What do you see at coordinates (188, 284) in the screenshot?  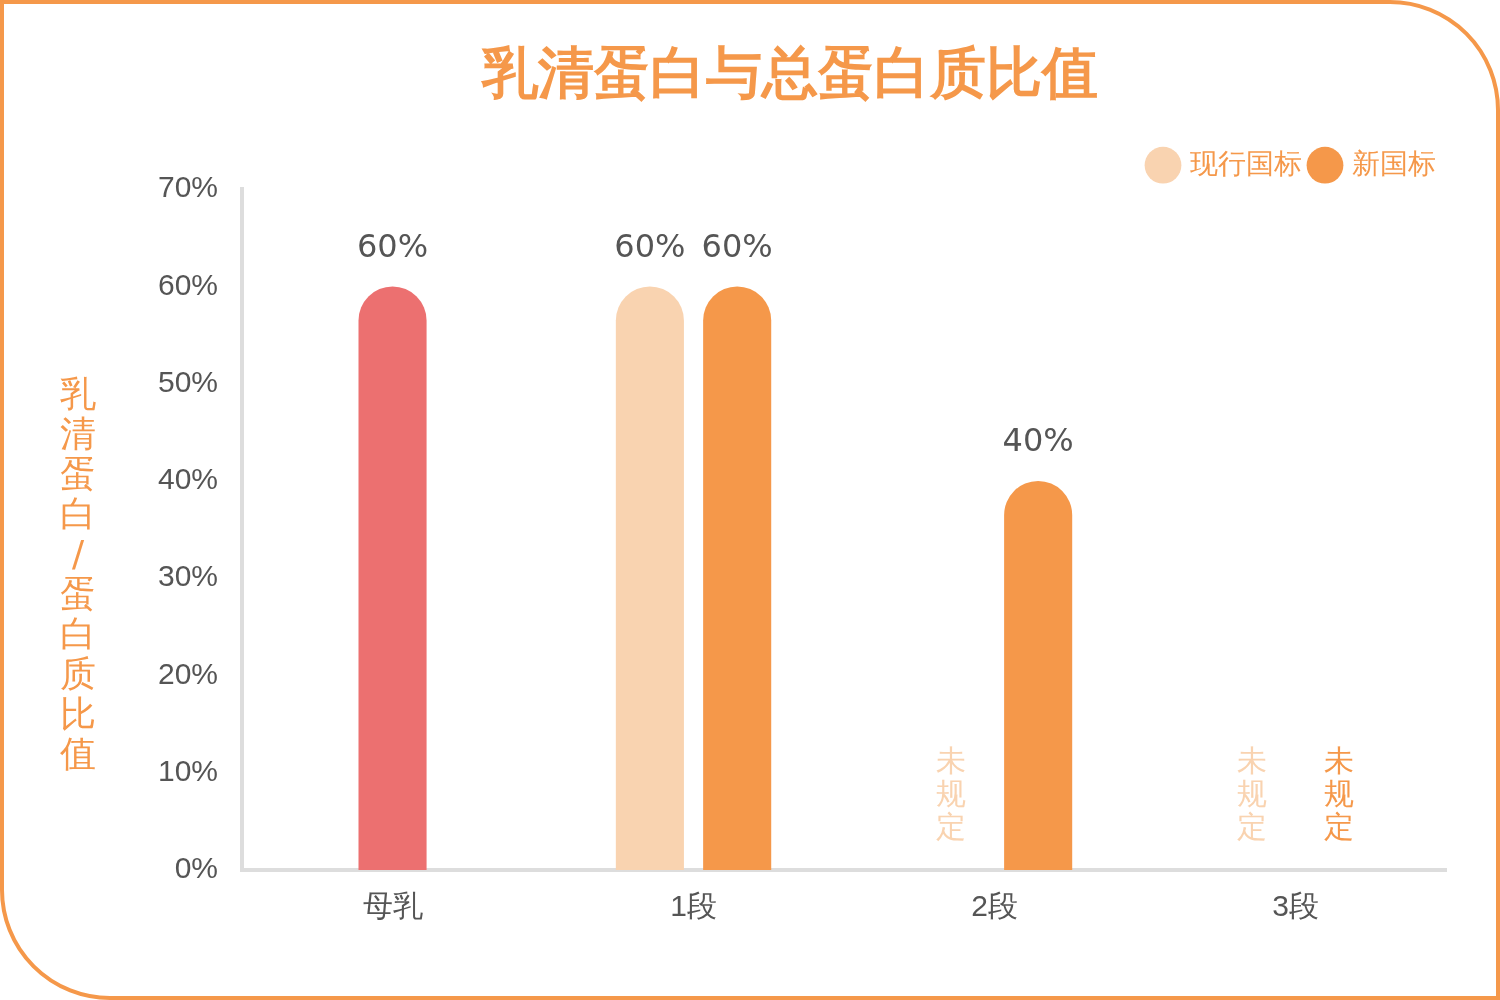 I see `y-tick-label: 60%` at bounding box center [188, 284].